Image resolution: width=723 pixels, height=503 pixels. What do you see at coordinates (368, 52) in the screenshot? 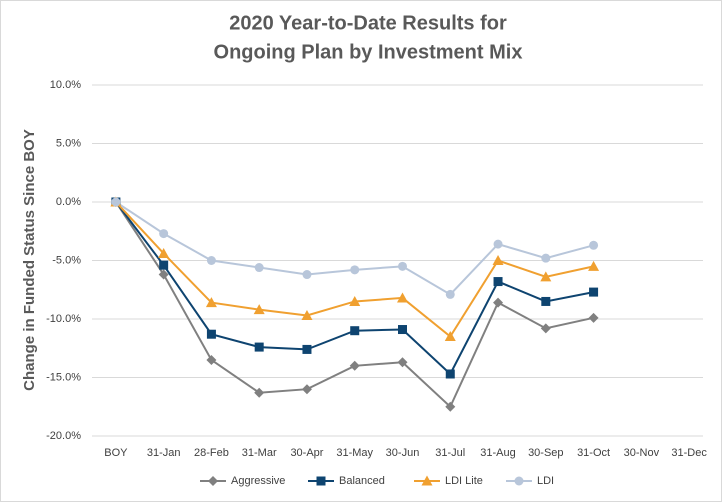
I see `chart-title: Ongoing Plan by Investment Mix` at bounding box center [368, 52].